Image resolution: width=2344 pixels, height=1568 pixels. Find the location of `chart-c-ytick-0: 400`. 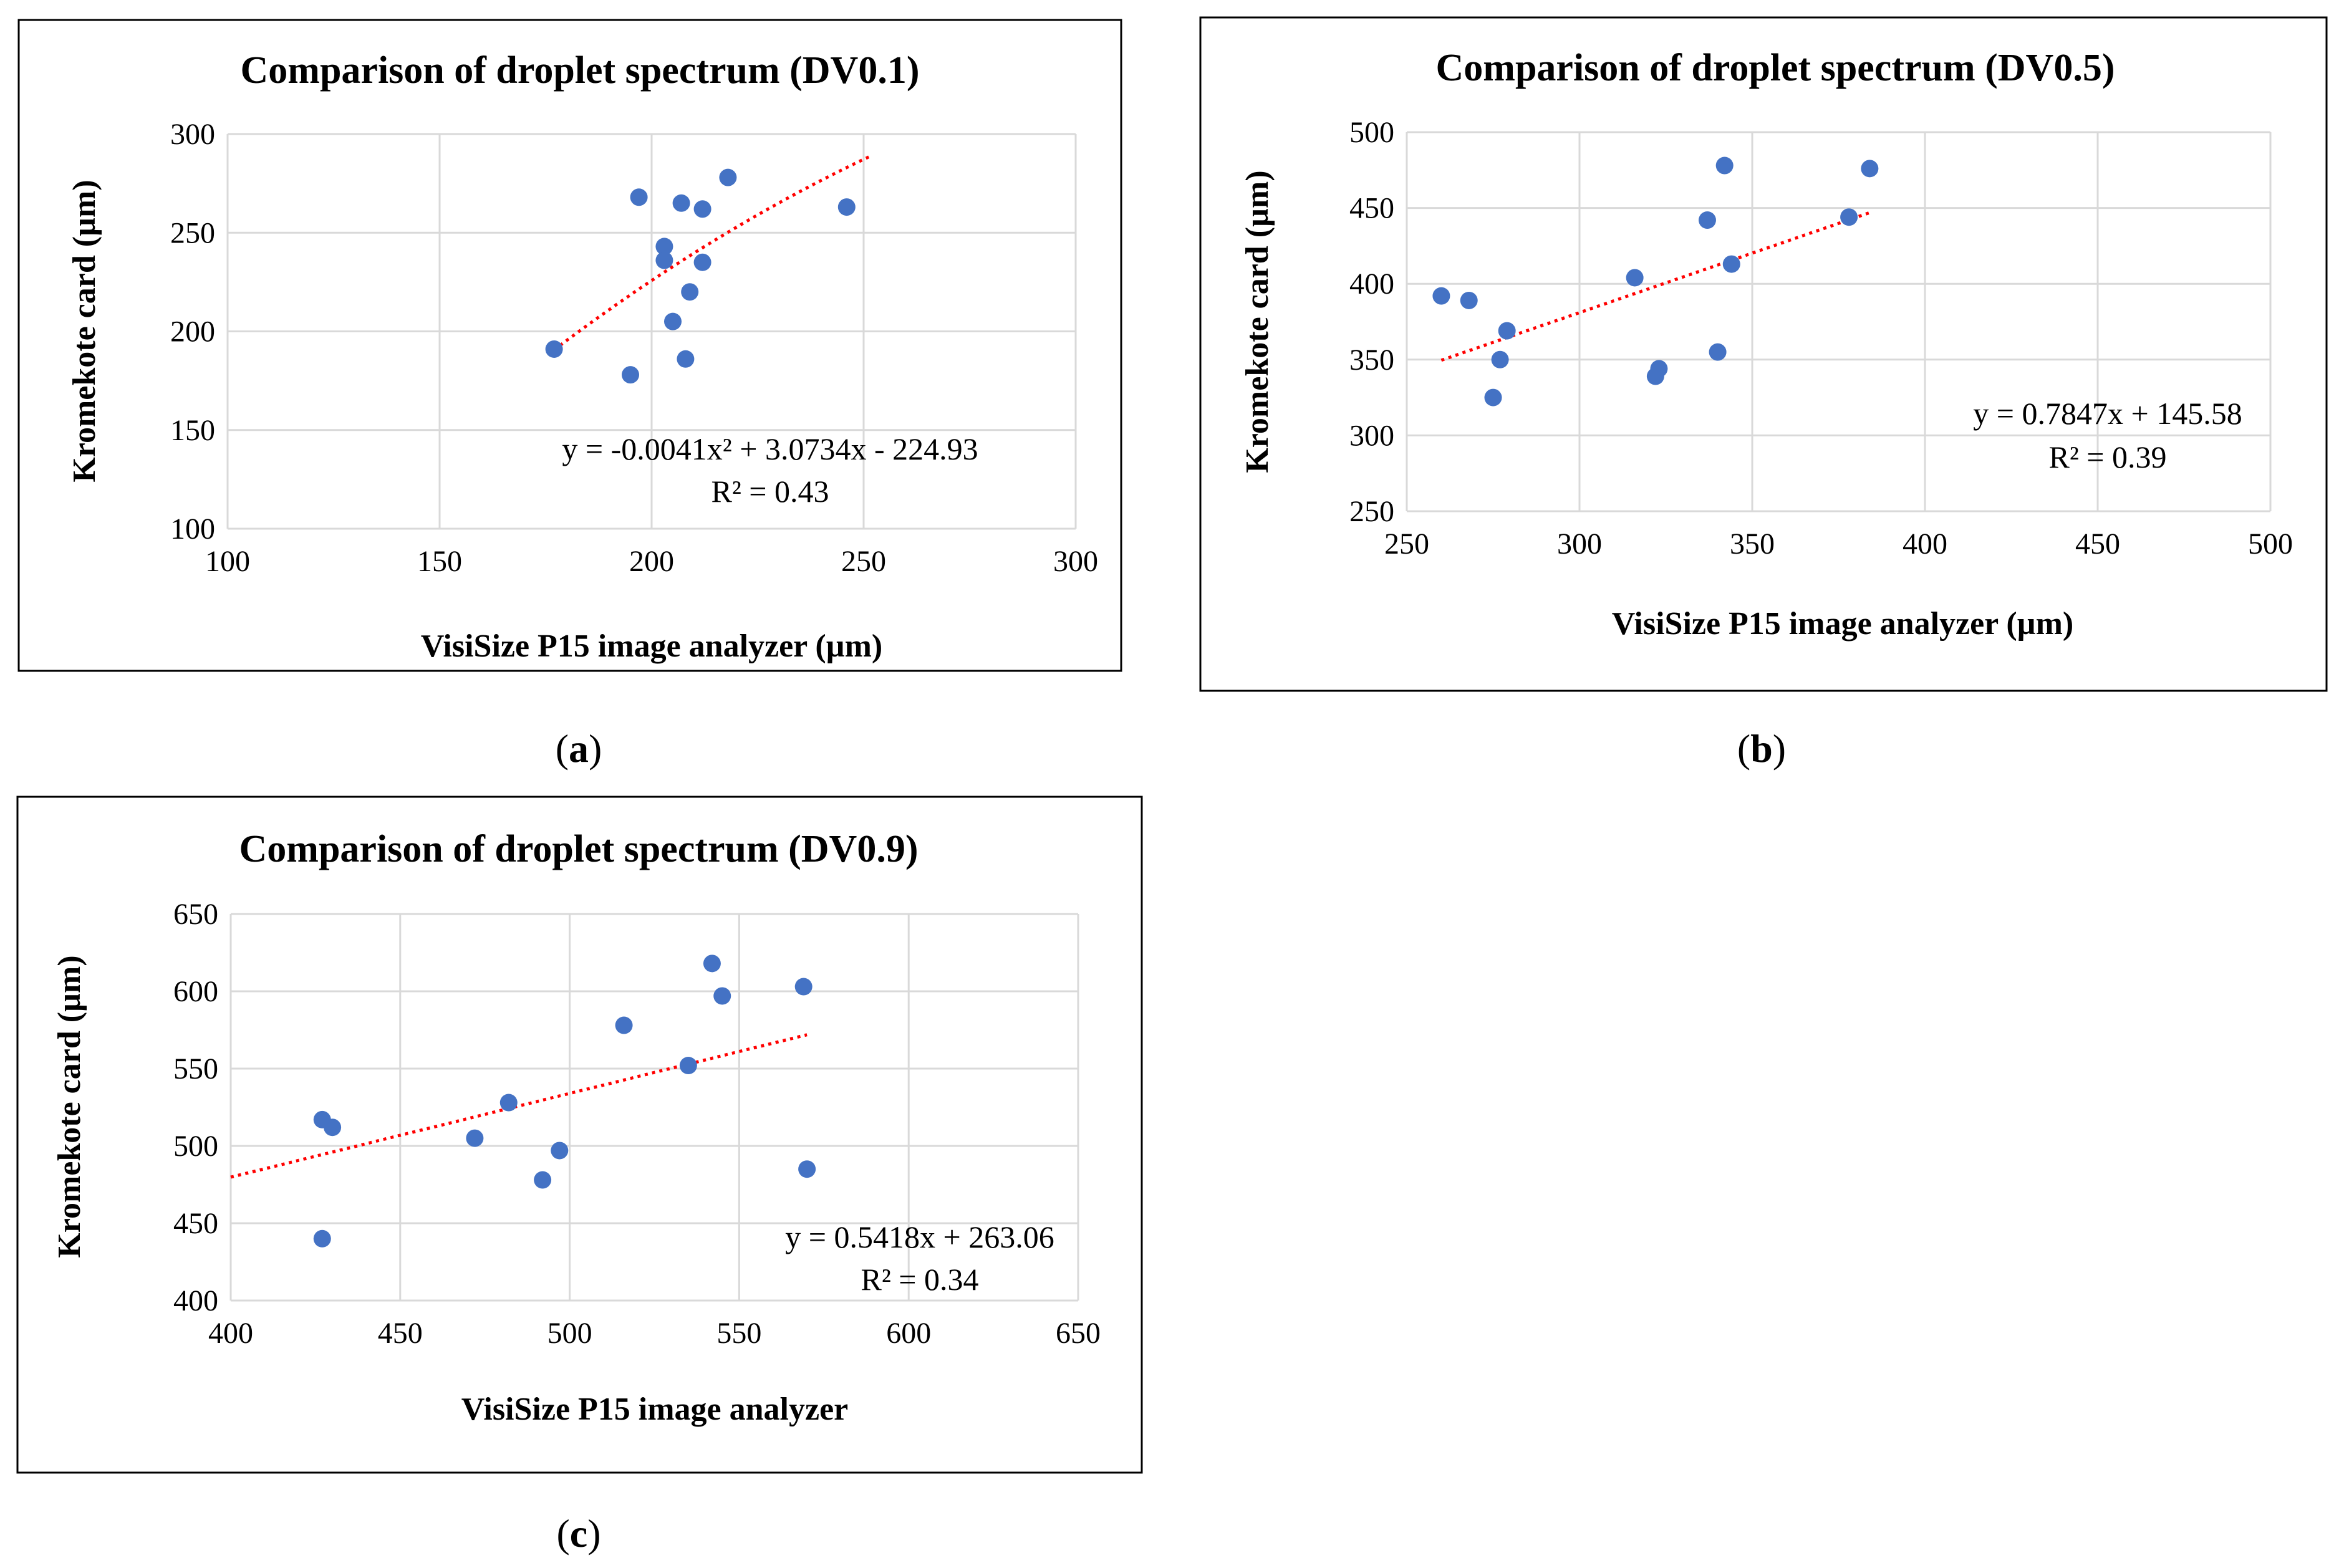

chart-c-ytick-0: 400 is located at coordinates (196, 1300).